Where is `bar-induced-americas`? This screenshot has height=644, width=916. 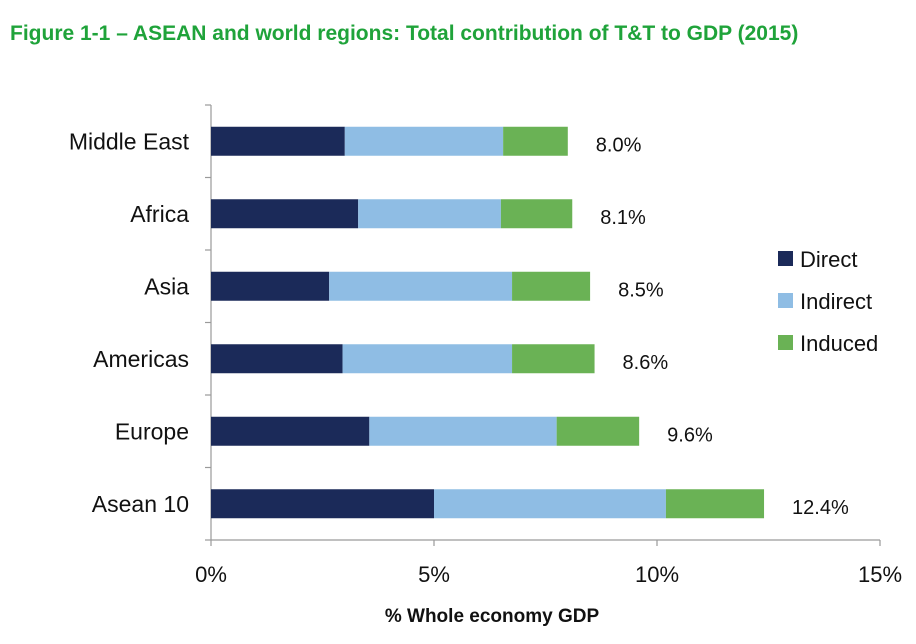 bar-induced-americas is located at coordinates (553, 359).